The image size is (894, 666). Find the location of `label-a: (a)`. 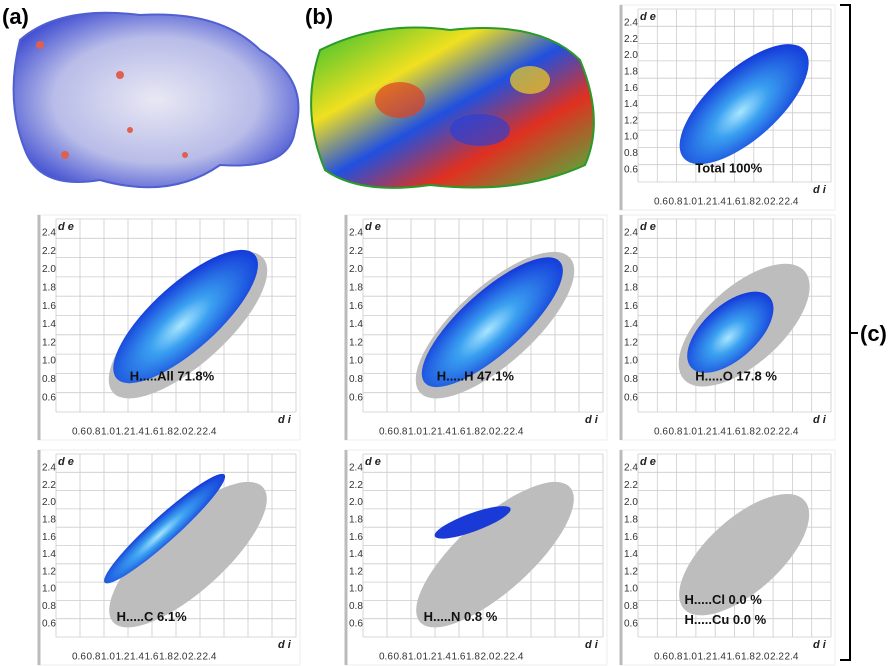

label-a: (a) is located at coordinates (15, 16).